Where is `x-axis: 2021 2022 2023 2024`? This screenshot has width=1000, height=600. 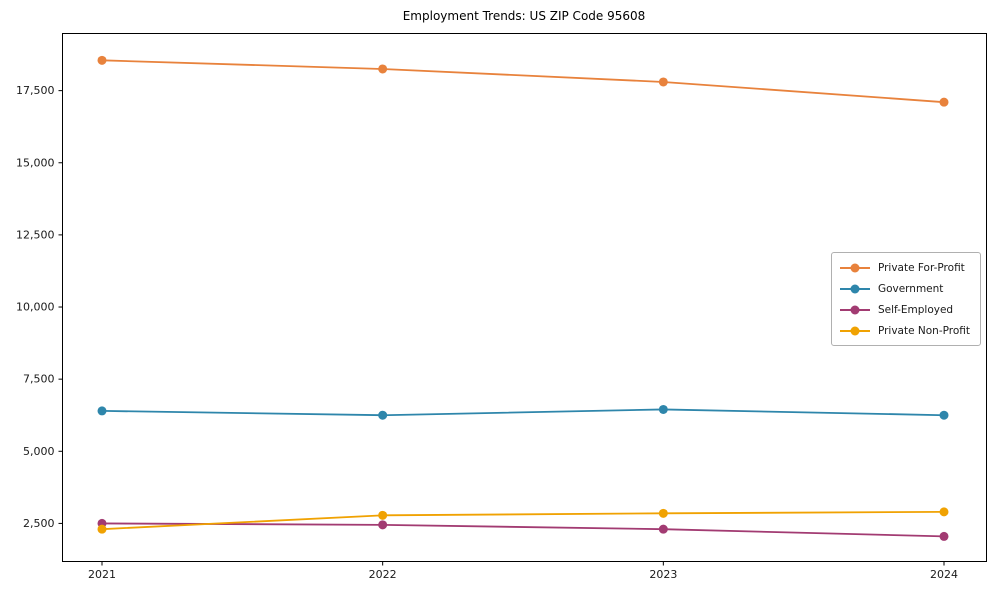
x-axis: 2021 2022 2023 2024 is located at coordinates (523, 571).